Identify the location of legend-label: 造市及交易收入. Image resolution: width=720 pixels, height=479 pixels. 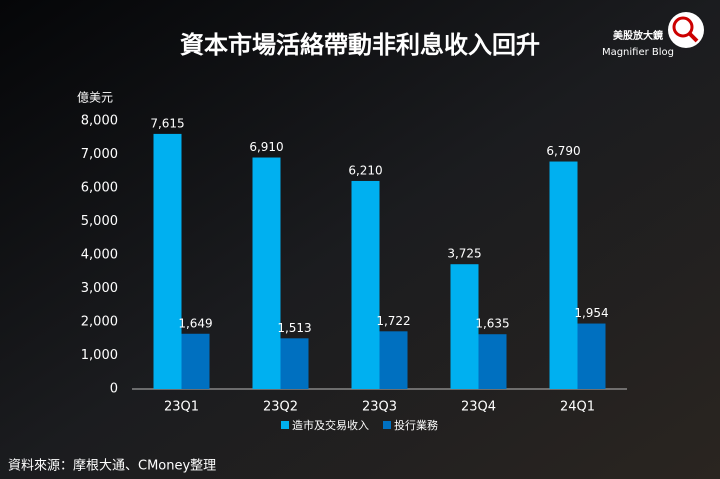
(330, 425).